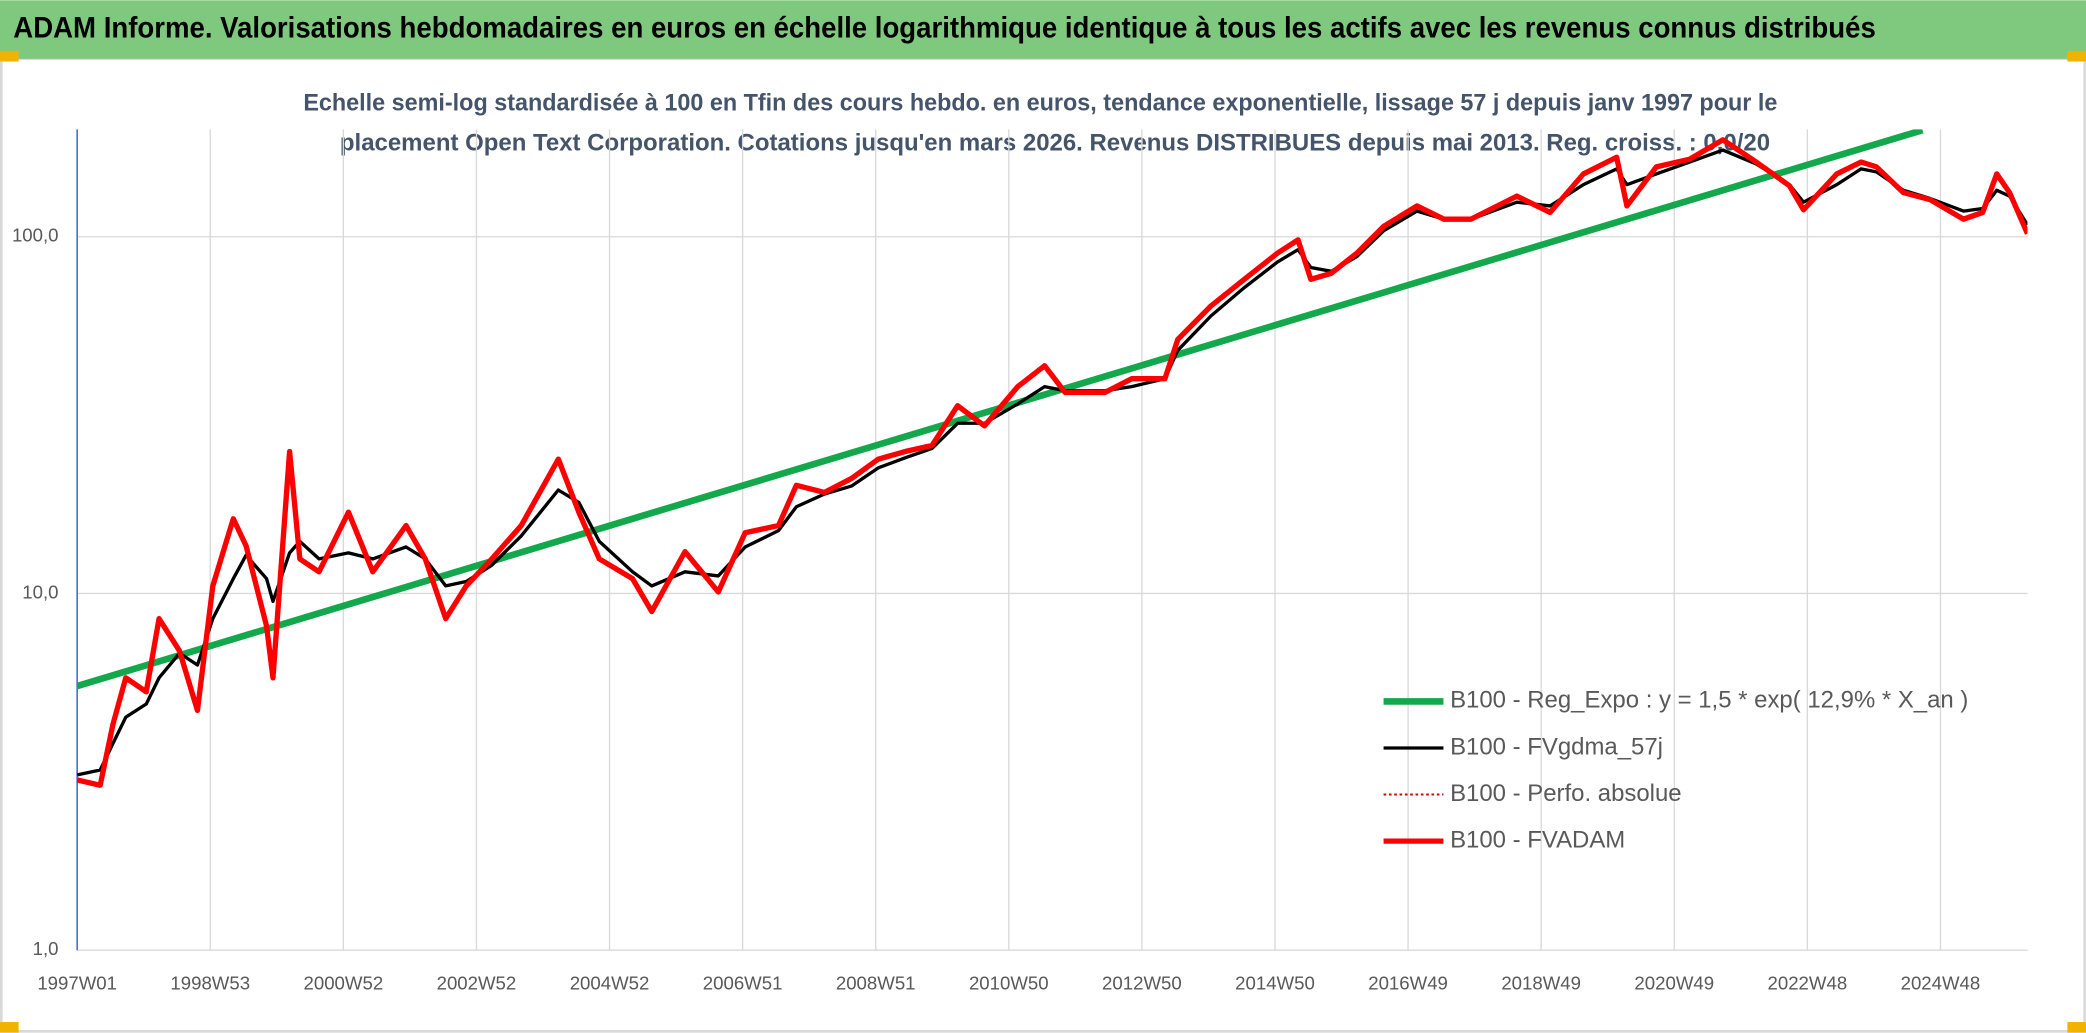  What do you see at coordinates (1142, 983) in the screenshot?
I see `x-tick-label: 2012W50` at bounding box center [1142, 983].